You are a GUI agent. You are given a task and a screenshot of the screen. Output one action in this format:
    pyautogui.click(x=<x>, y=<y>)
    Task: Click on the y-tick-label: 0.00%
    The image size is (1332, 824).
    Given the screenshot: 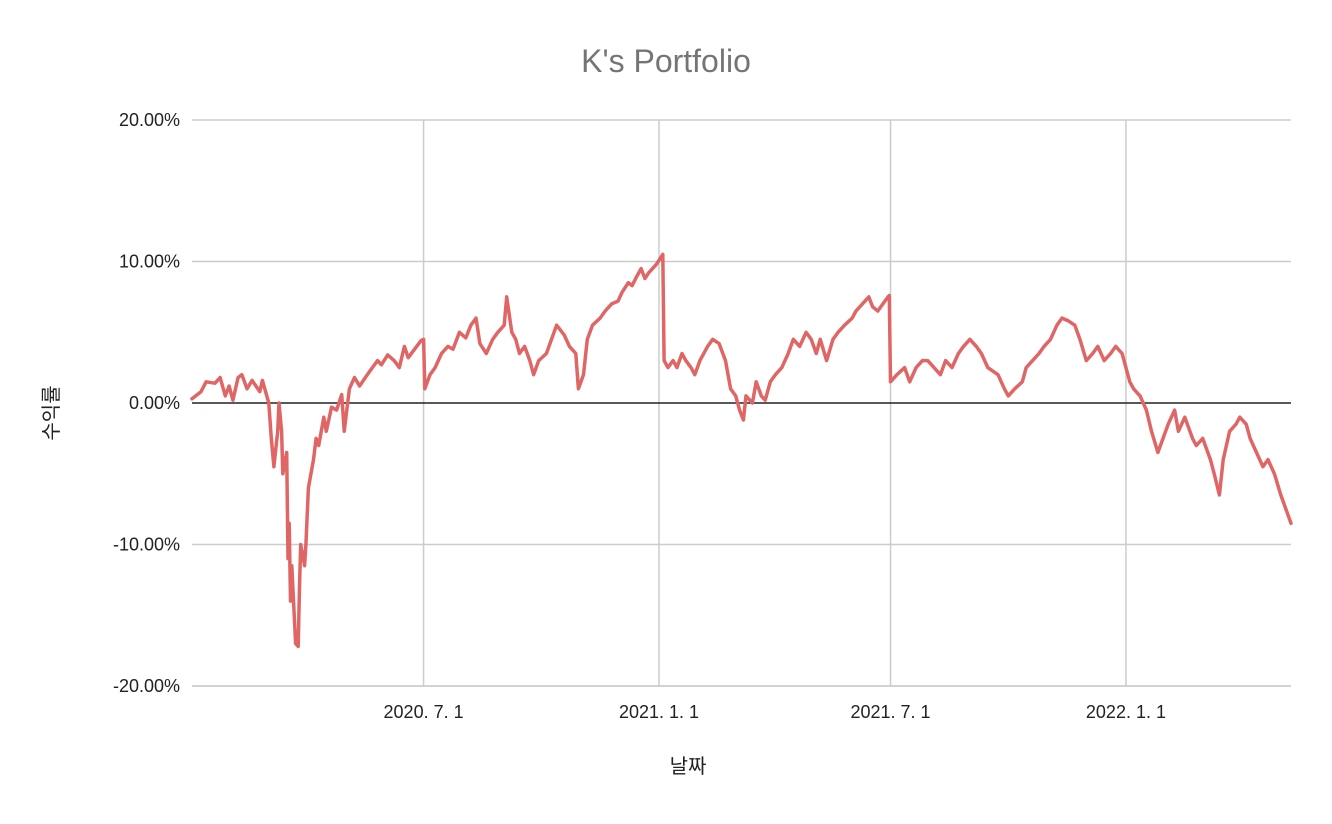 What is the action you would take?
    pyautogui.click(x=154, y=403)
    